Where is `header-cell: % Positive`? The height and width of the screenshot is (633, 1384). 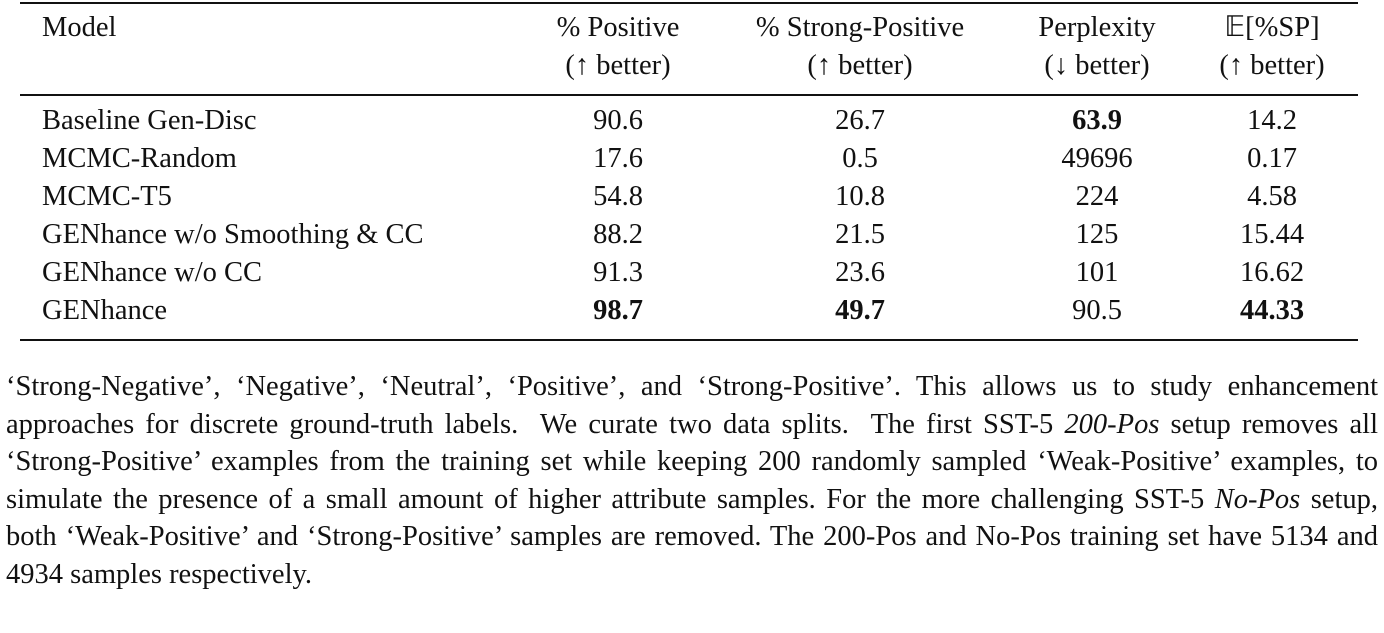
header-cell: % Positive is located at coordinates (618, 27).